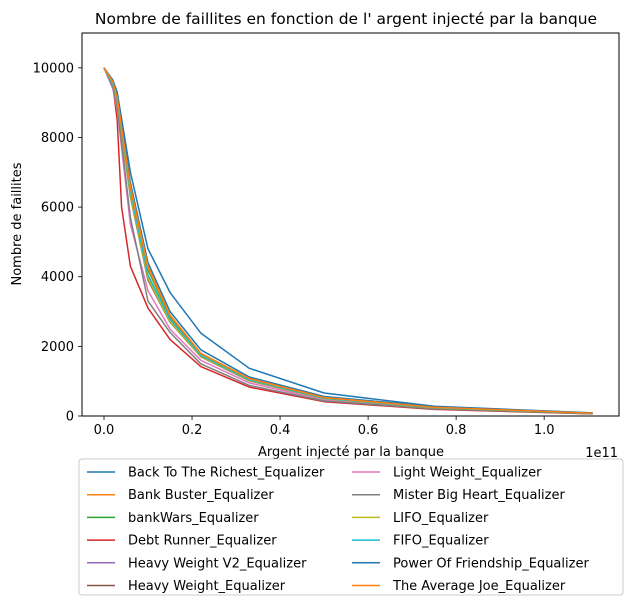 Image resolution: width=630 pixels, height=602 pixels. I want to click on legend-entry-label: LIFO_Equalizer, so click(441, 518).